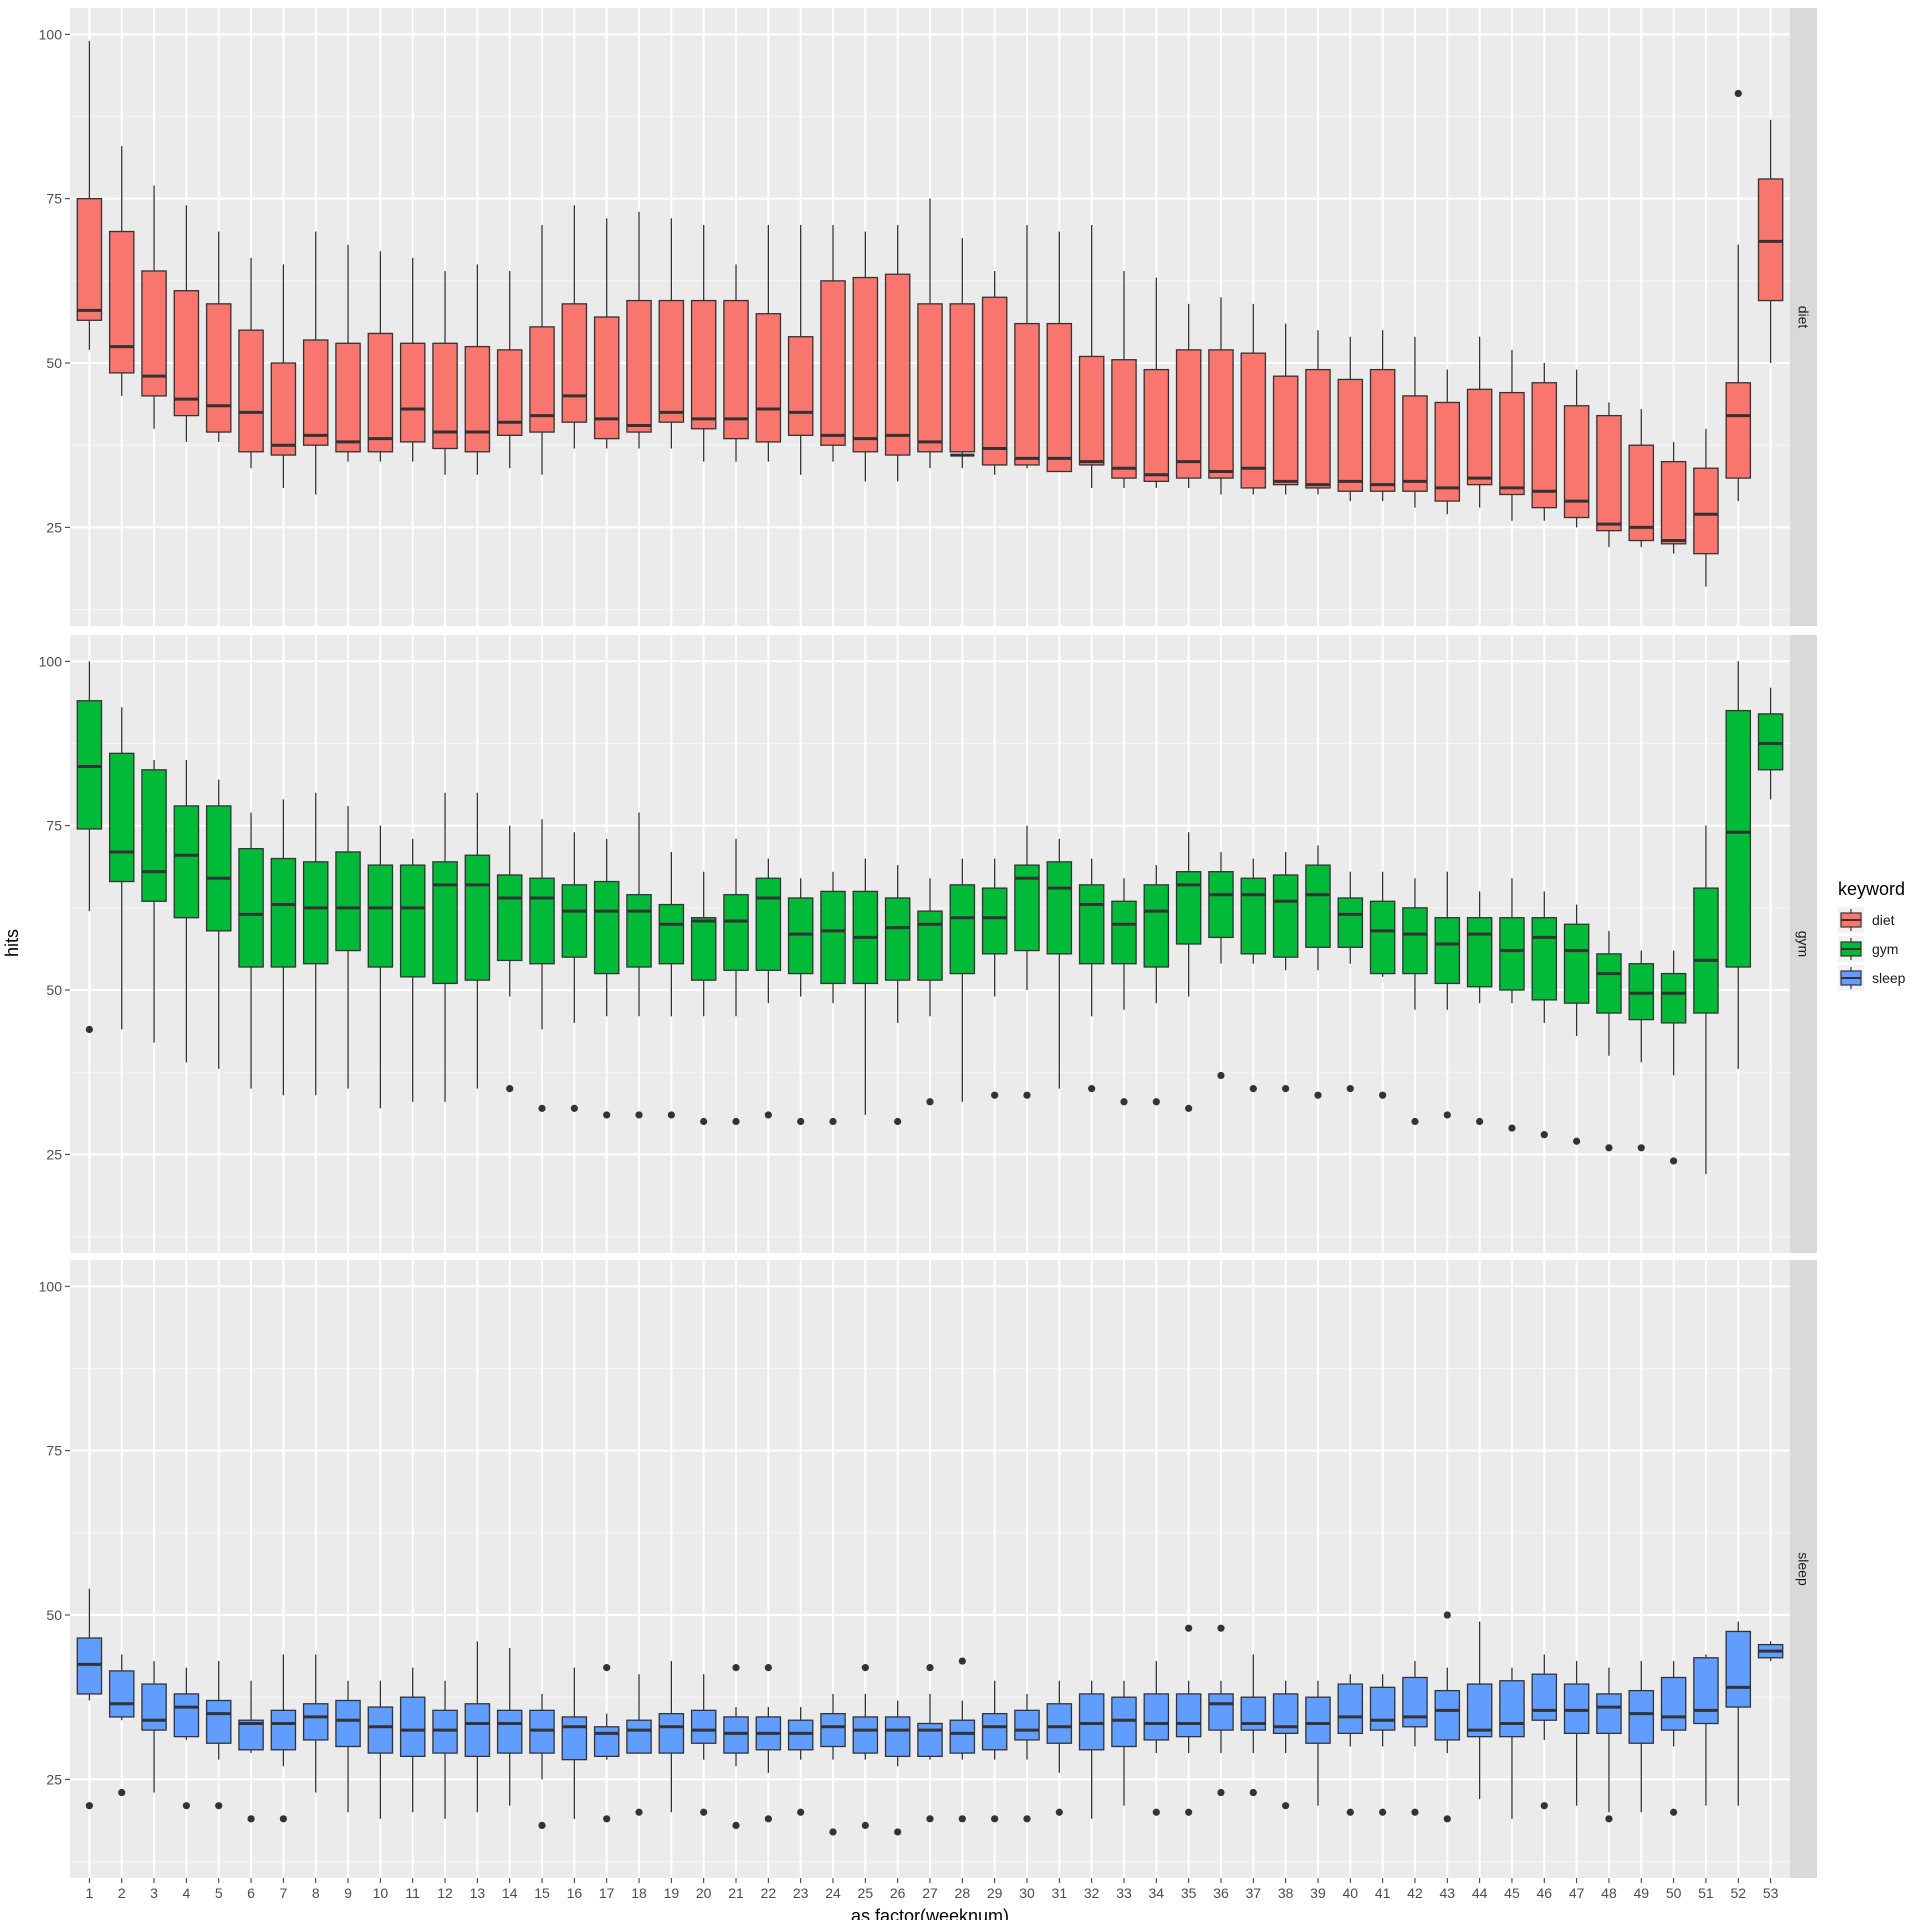 The width and height of the screenshot is (1920, 1920). Describe the element at coordinates (1868, 949) in the screenshot. I see `legend-item-gym: gym` at that location.